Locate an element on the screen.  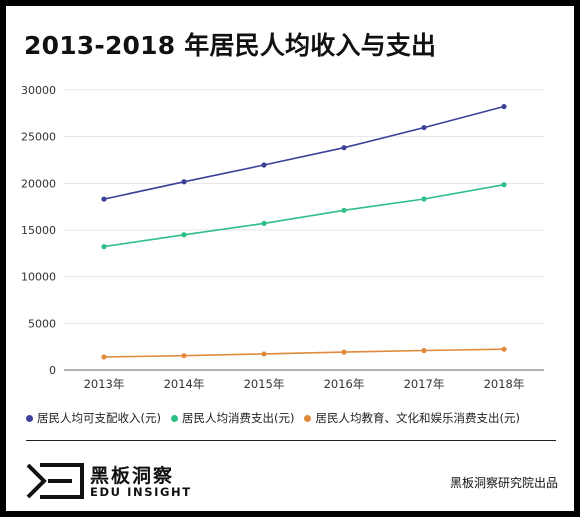
x-tick-label: 2016年 is located at coordinates (344, 384).